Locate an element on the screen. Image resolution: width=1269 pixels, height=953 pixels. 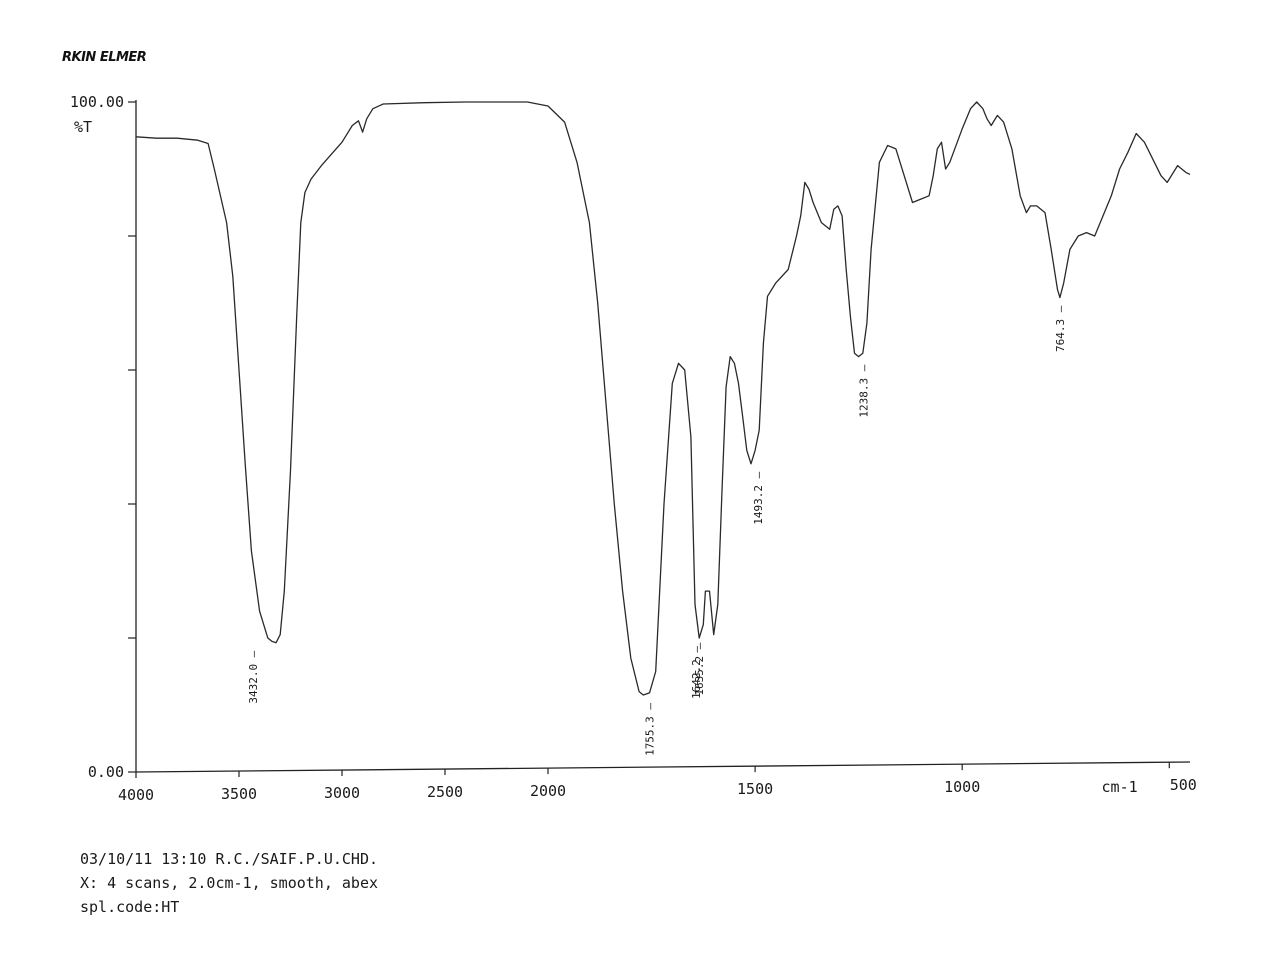
peak-label-0: 3432.0 — is located at coordinates (253, 676).